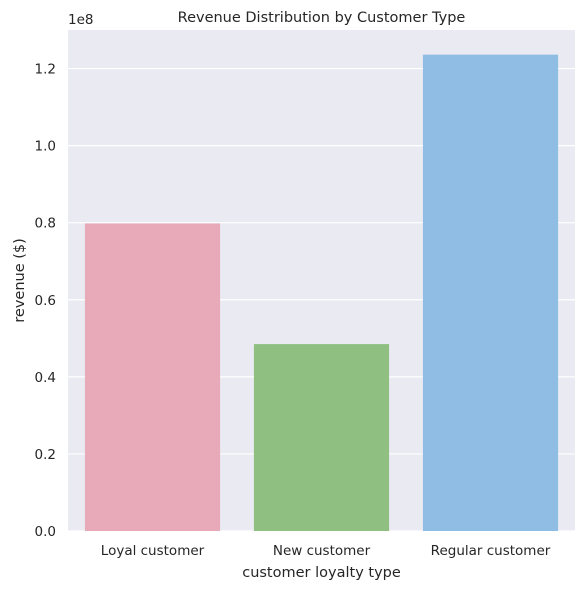 The height and width of the screenshot is (589, 585). Describe the element at coordinates (321, 573) in the screenshot. I see `x-axis-label: customer loyalty type` at that location.